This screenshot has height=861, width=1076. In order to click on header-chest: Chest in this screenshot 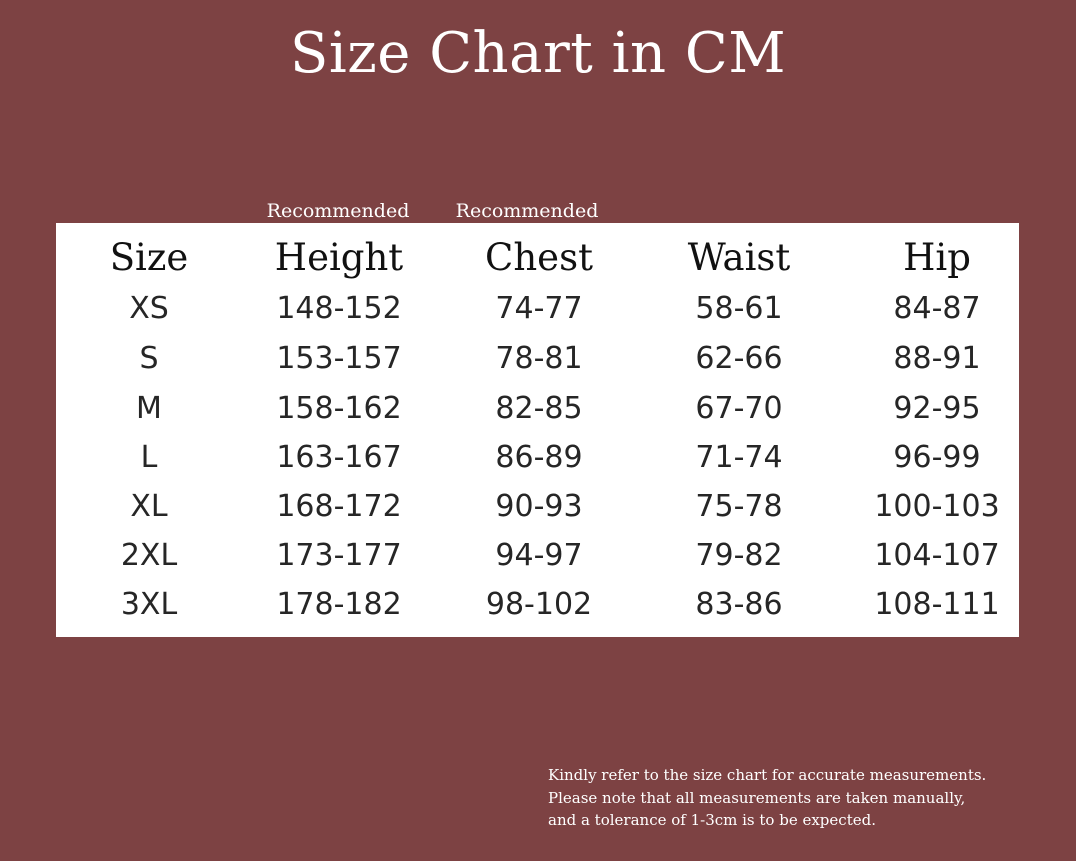, I will do `click(539, 257)`.